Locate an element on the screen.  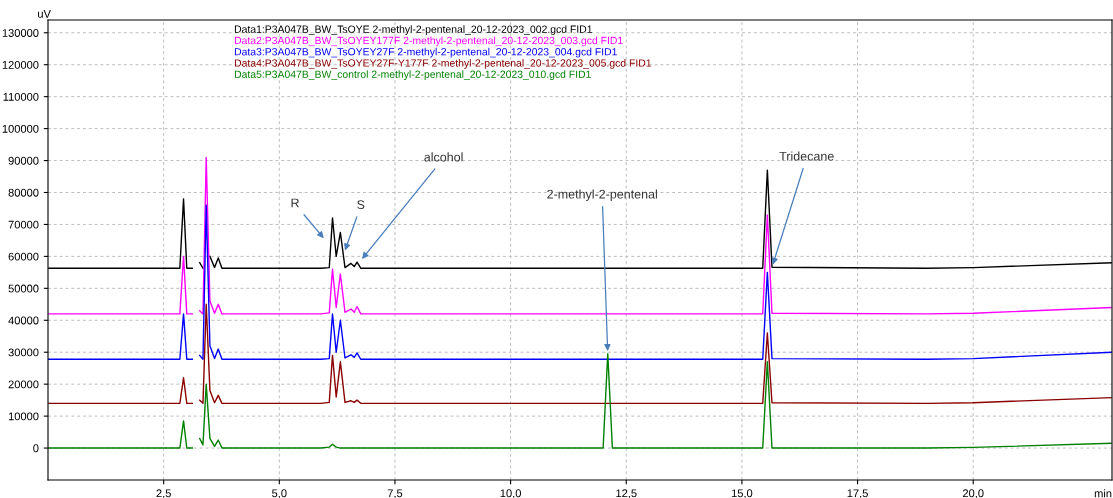
y-tick-label: 0 is located at coordinates (36, 448).